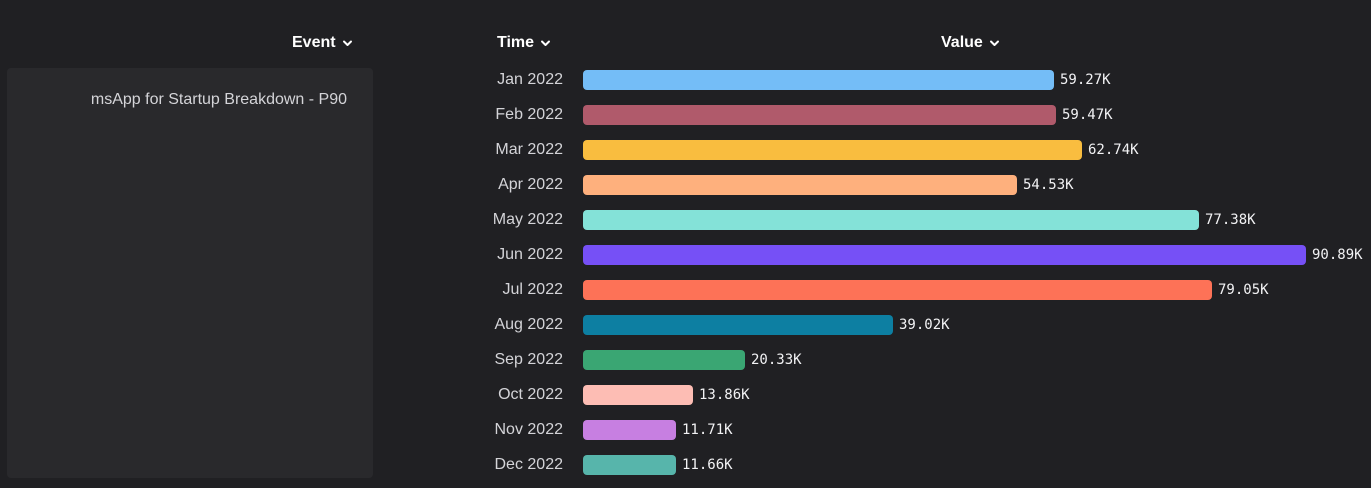 This screenshot has height=488, width=1371. What do you see at coordinates (1243, 290) in the screenshot?
I see `bar-value-label: 79.05K` at bounding box center [1243, 290].